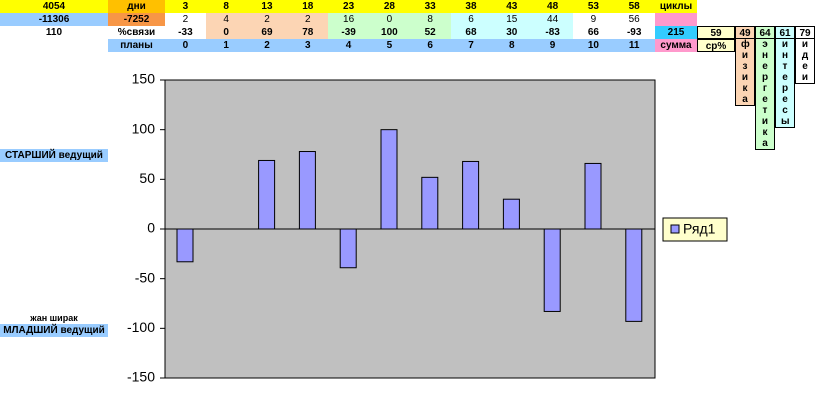 This screenshot has width=819, height=404. I want to click on cell: 100, so click(389, 32).